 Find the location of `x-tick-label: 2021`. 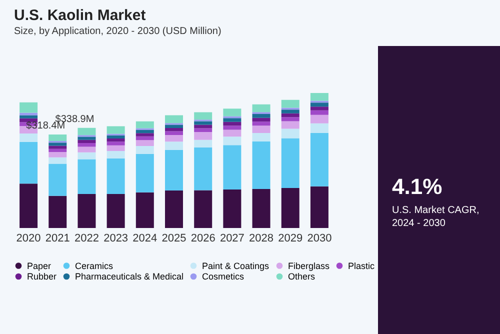

x-tick-label: 2021 is located at coordinates (57, 238).